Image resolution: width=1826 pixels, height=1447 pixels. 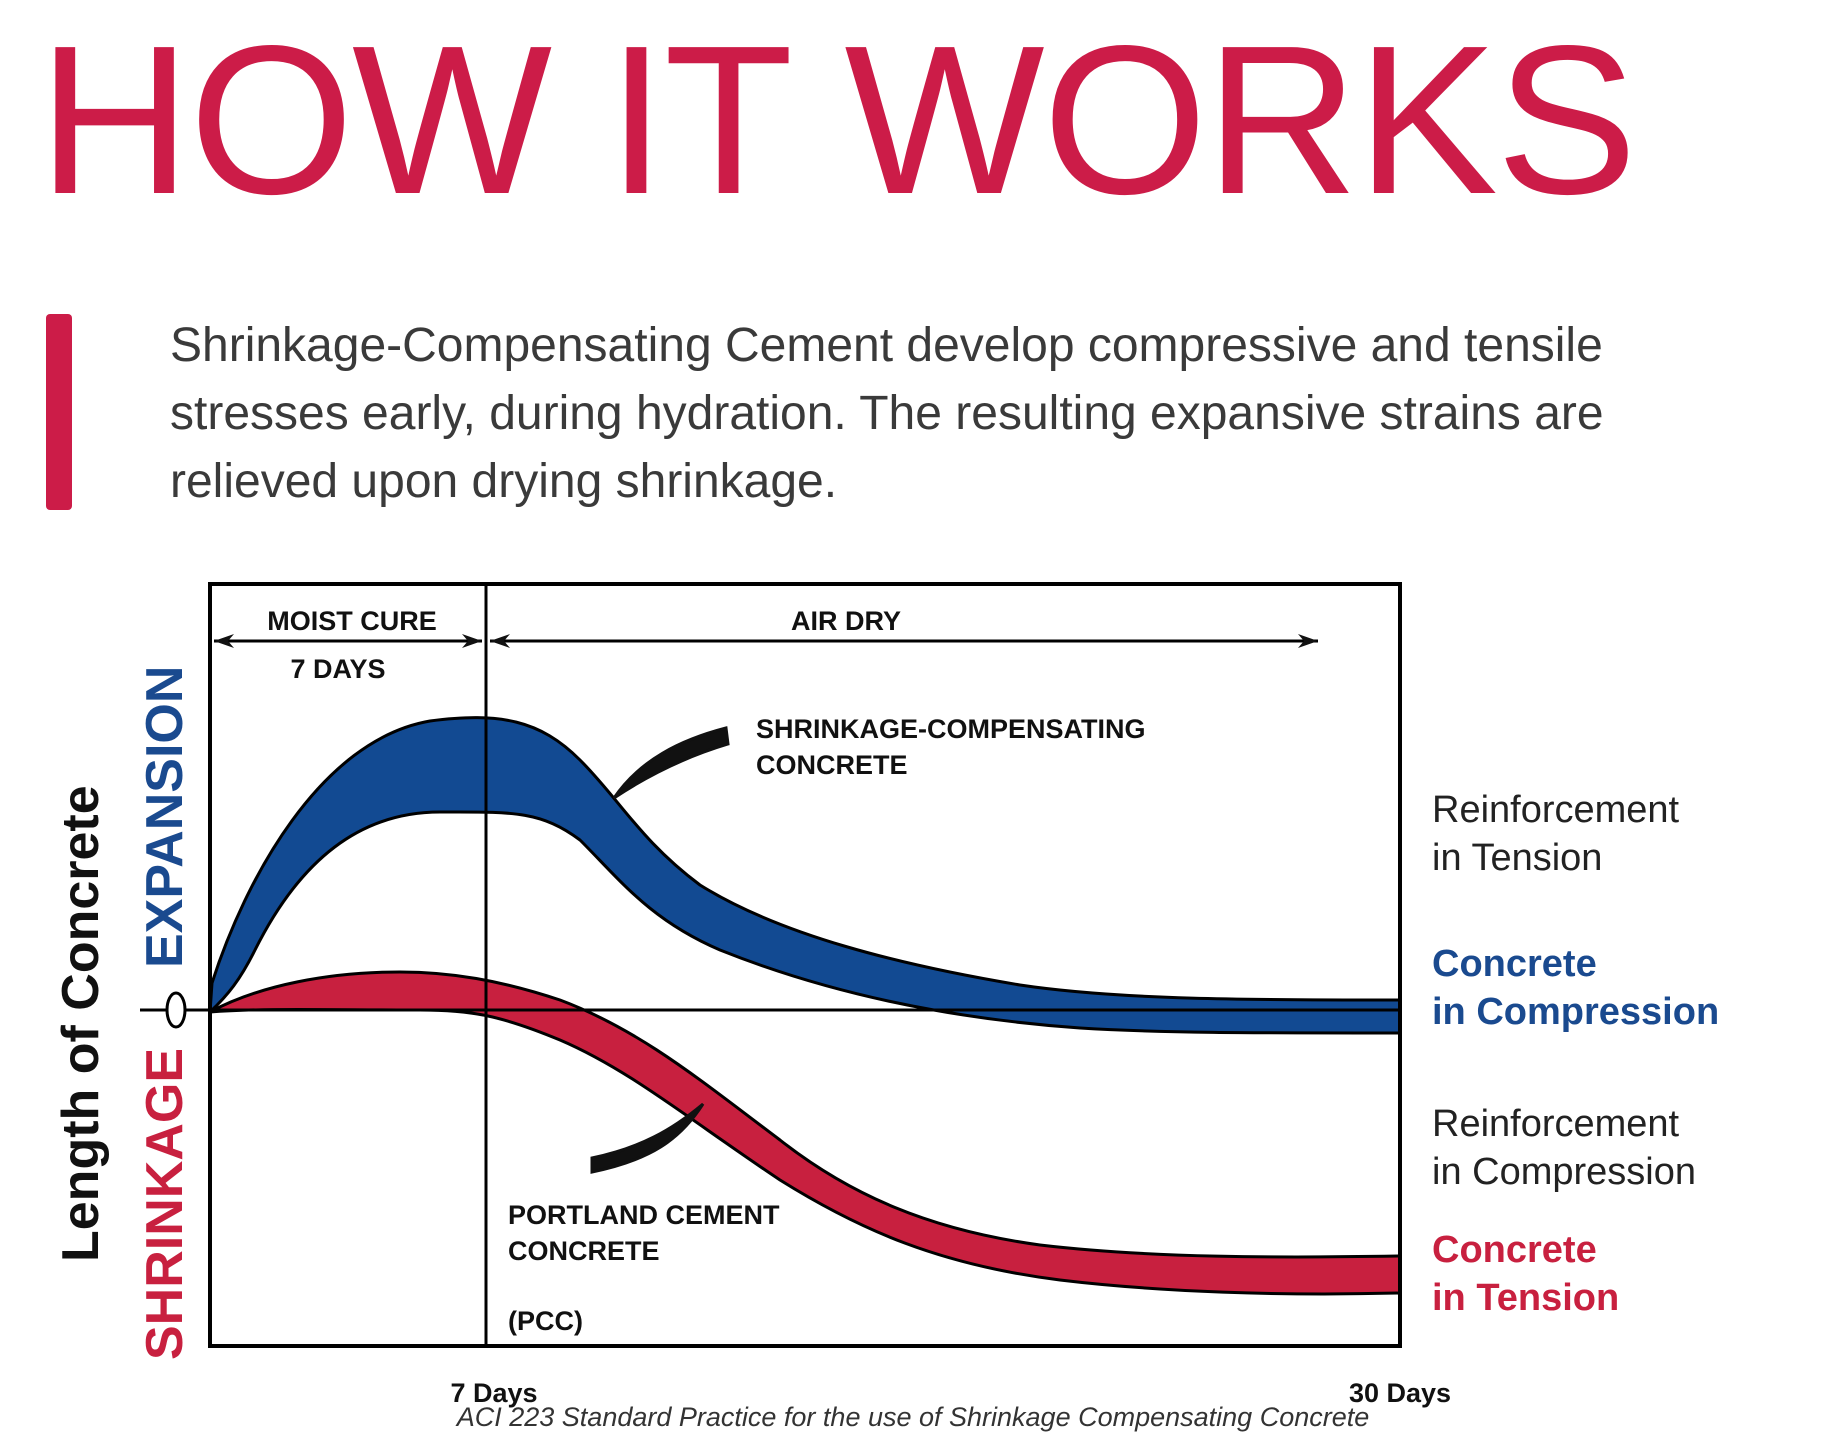 I want to click on shrinkage-label: SHRINKAGE, so click(x=165, y=1204).